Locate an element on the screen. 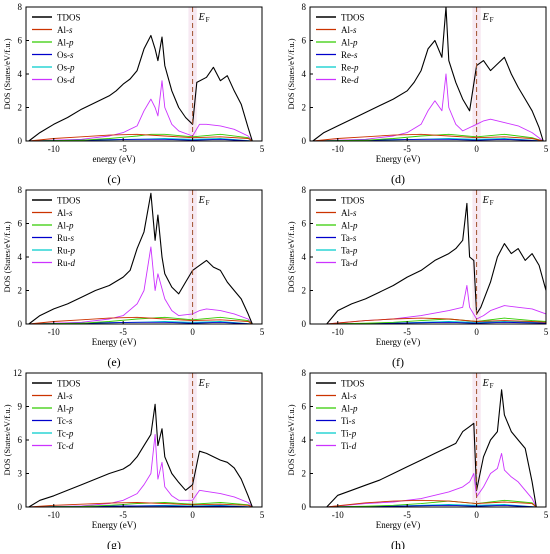 This screenshot has width=550, height=554. legend-entry: Re-p is located at coordinates (350, 68).